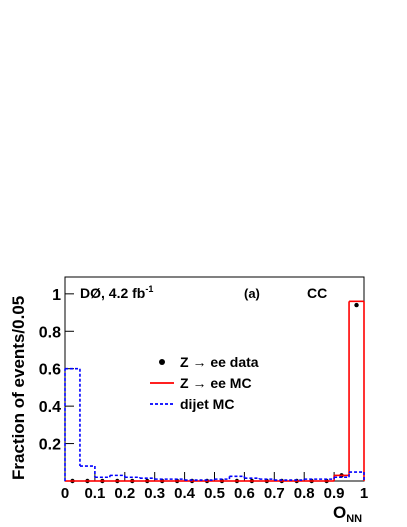  I want to click on legend-marker, so click(162, 362).